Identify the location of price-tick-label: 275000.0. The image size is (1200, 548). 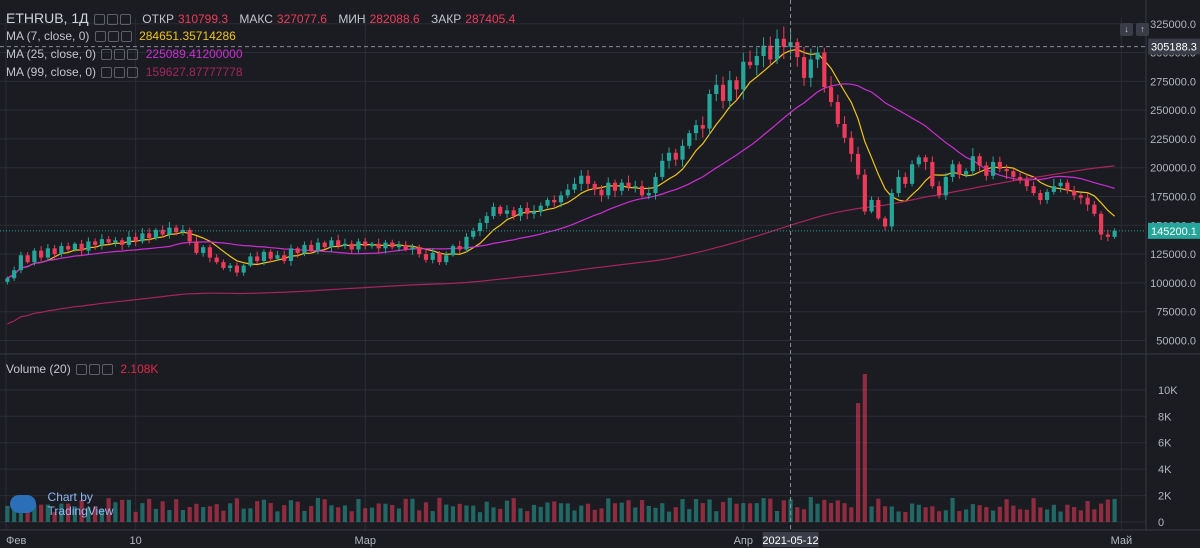
(1173, 82).